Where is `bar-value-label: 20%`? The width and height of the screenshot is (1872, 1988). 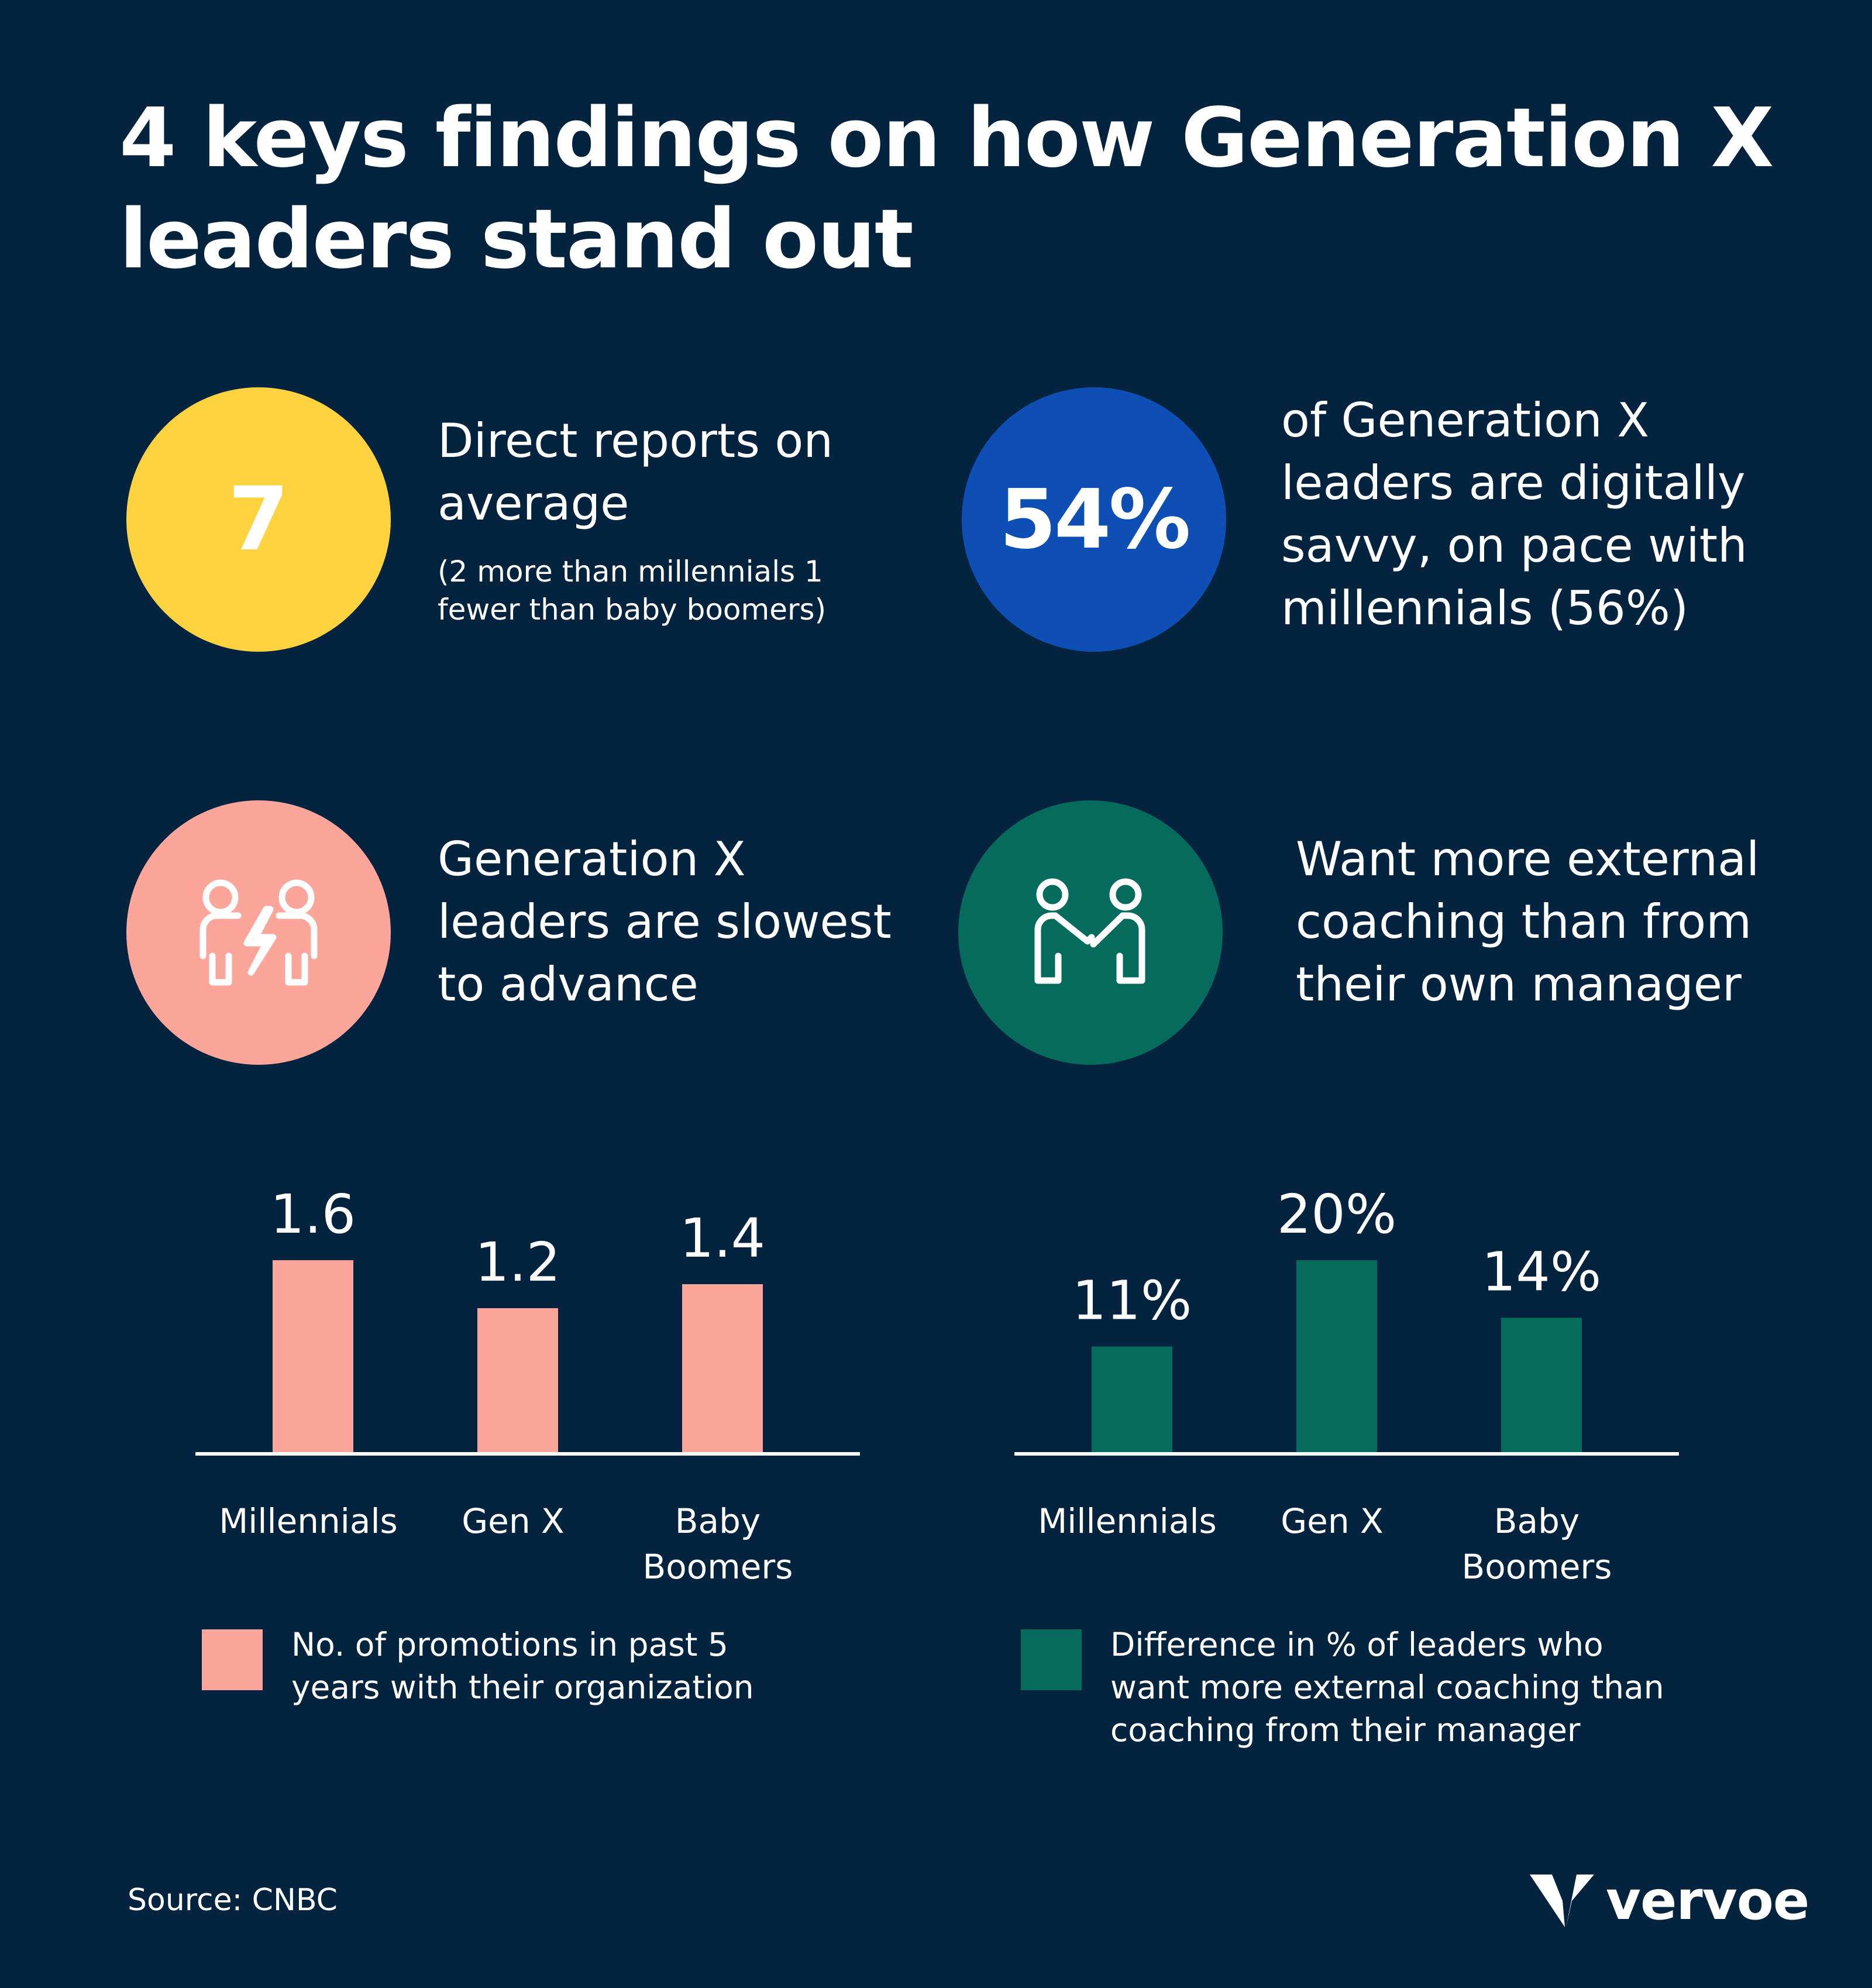 bar-value-label: 20% is located at coordinates (1336, 1214).